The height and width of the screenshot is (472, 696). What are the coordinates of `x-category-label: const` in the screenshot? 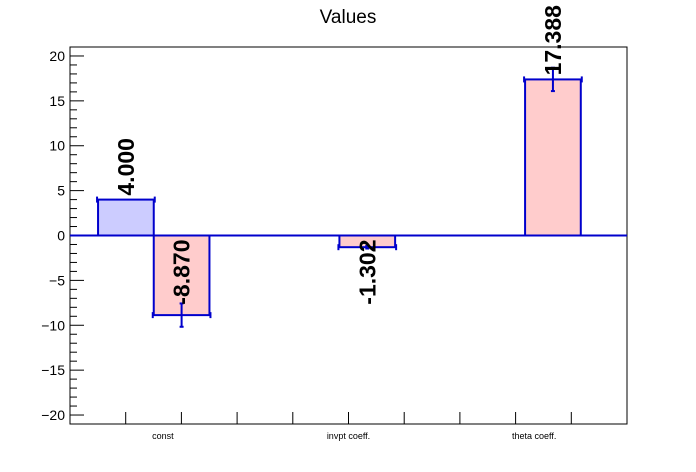 It's located at (163, 436).